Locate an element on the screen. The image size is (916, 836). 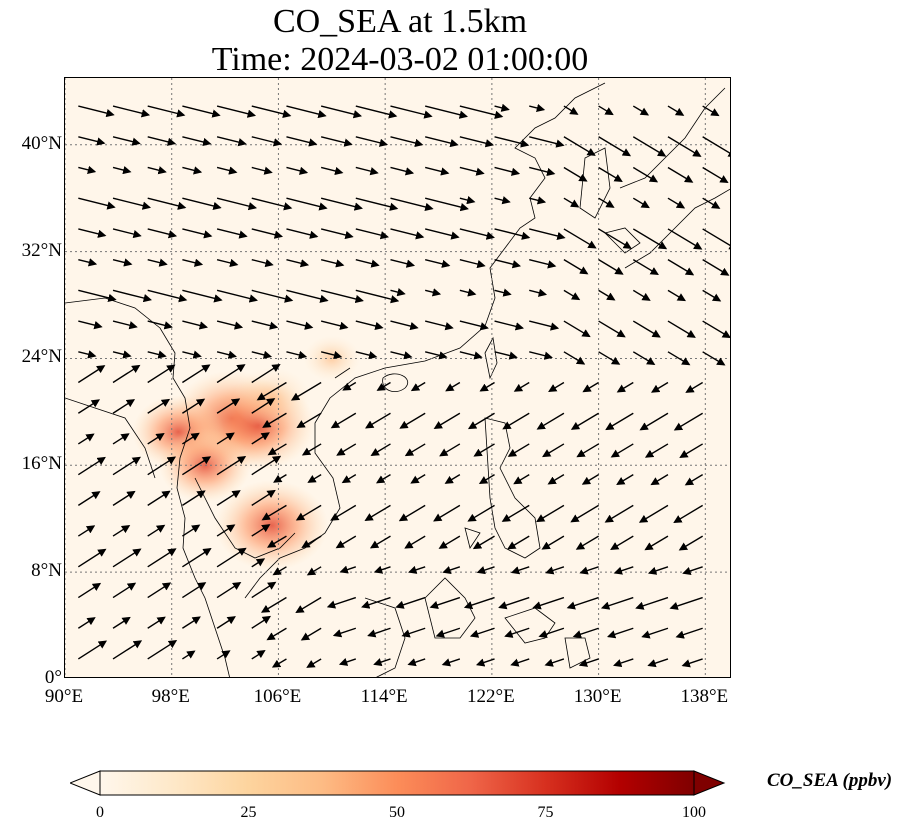
y-tick-label: 16°N is located at coordinates (41, 464).